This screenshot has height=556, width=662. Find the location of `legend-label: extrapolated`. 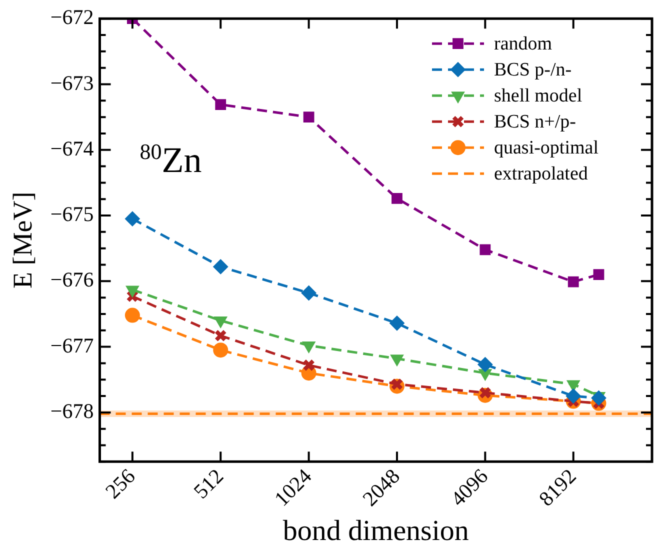

legend-label: extrapolated is located at coordinates (541, 174).